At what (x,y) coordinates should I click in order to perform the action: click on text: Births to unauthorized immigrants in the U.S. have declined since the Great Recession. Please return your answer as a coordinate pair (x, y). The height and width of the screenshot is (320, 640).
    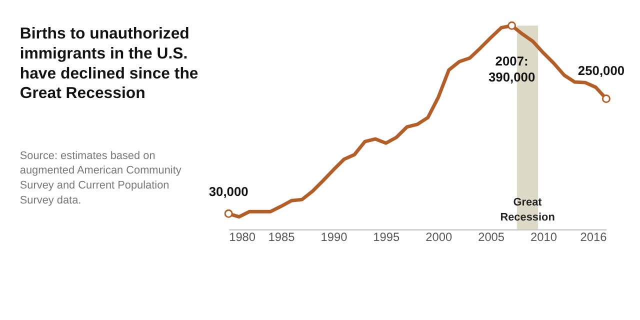
    Looking at the image, I should click on (109, 64).